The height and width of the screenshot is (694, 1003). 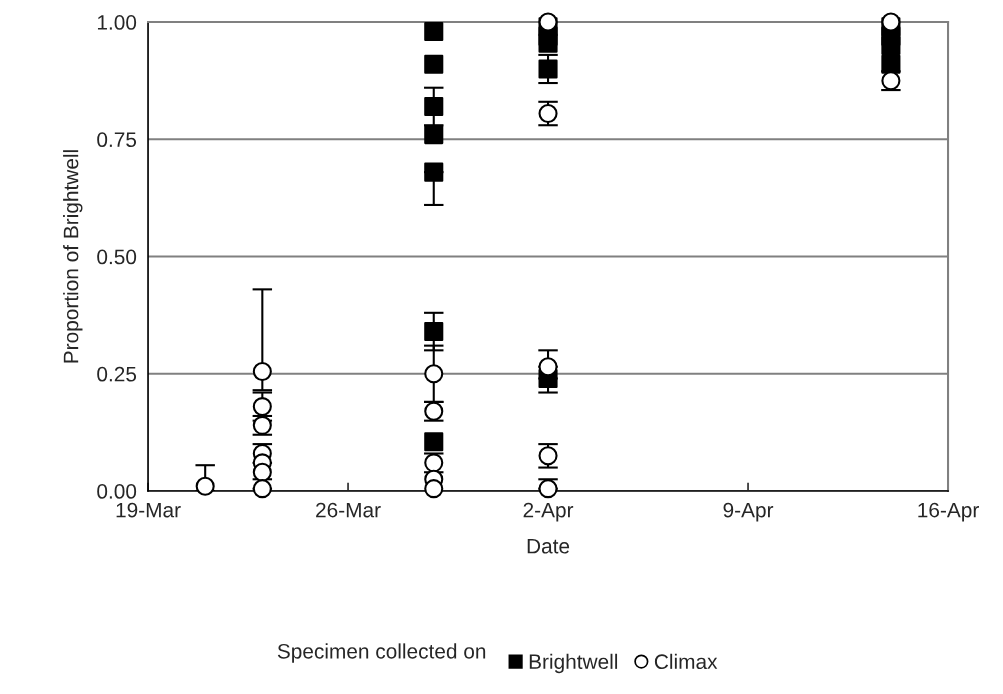 What do you see at coordinates (117, 22) in the screenshot?
I see `y-tick-label: 1.00` at bounding box center [117, 22].